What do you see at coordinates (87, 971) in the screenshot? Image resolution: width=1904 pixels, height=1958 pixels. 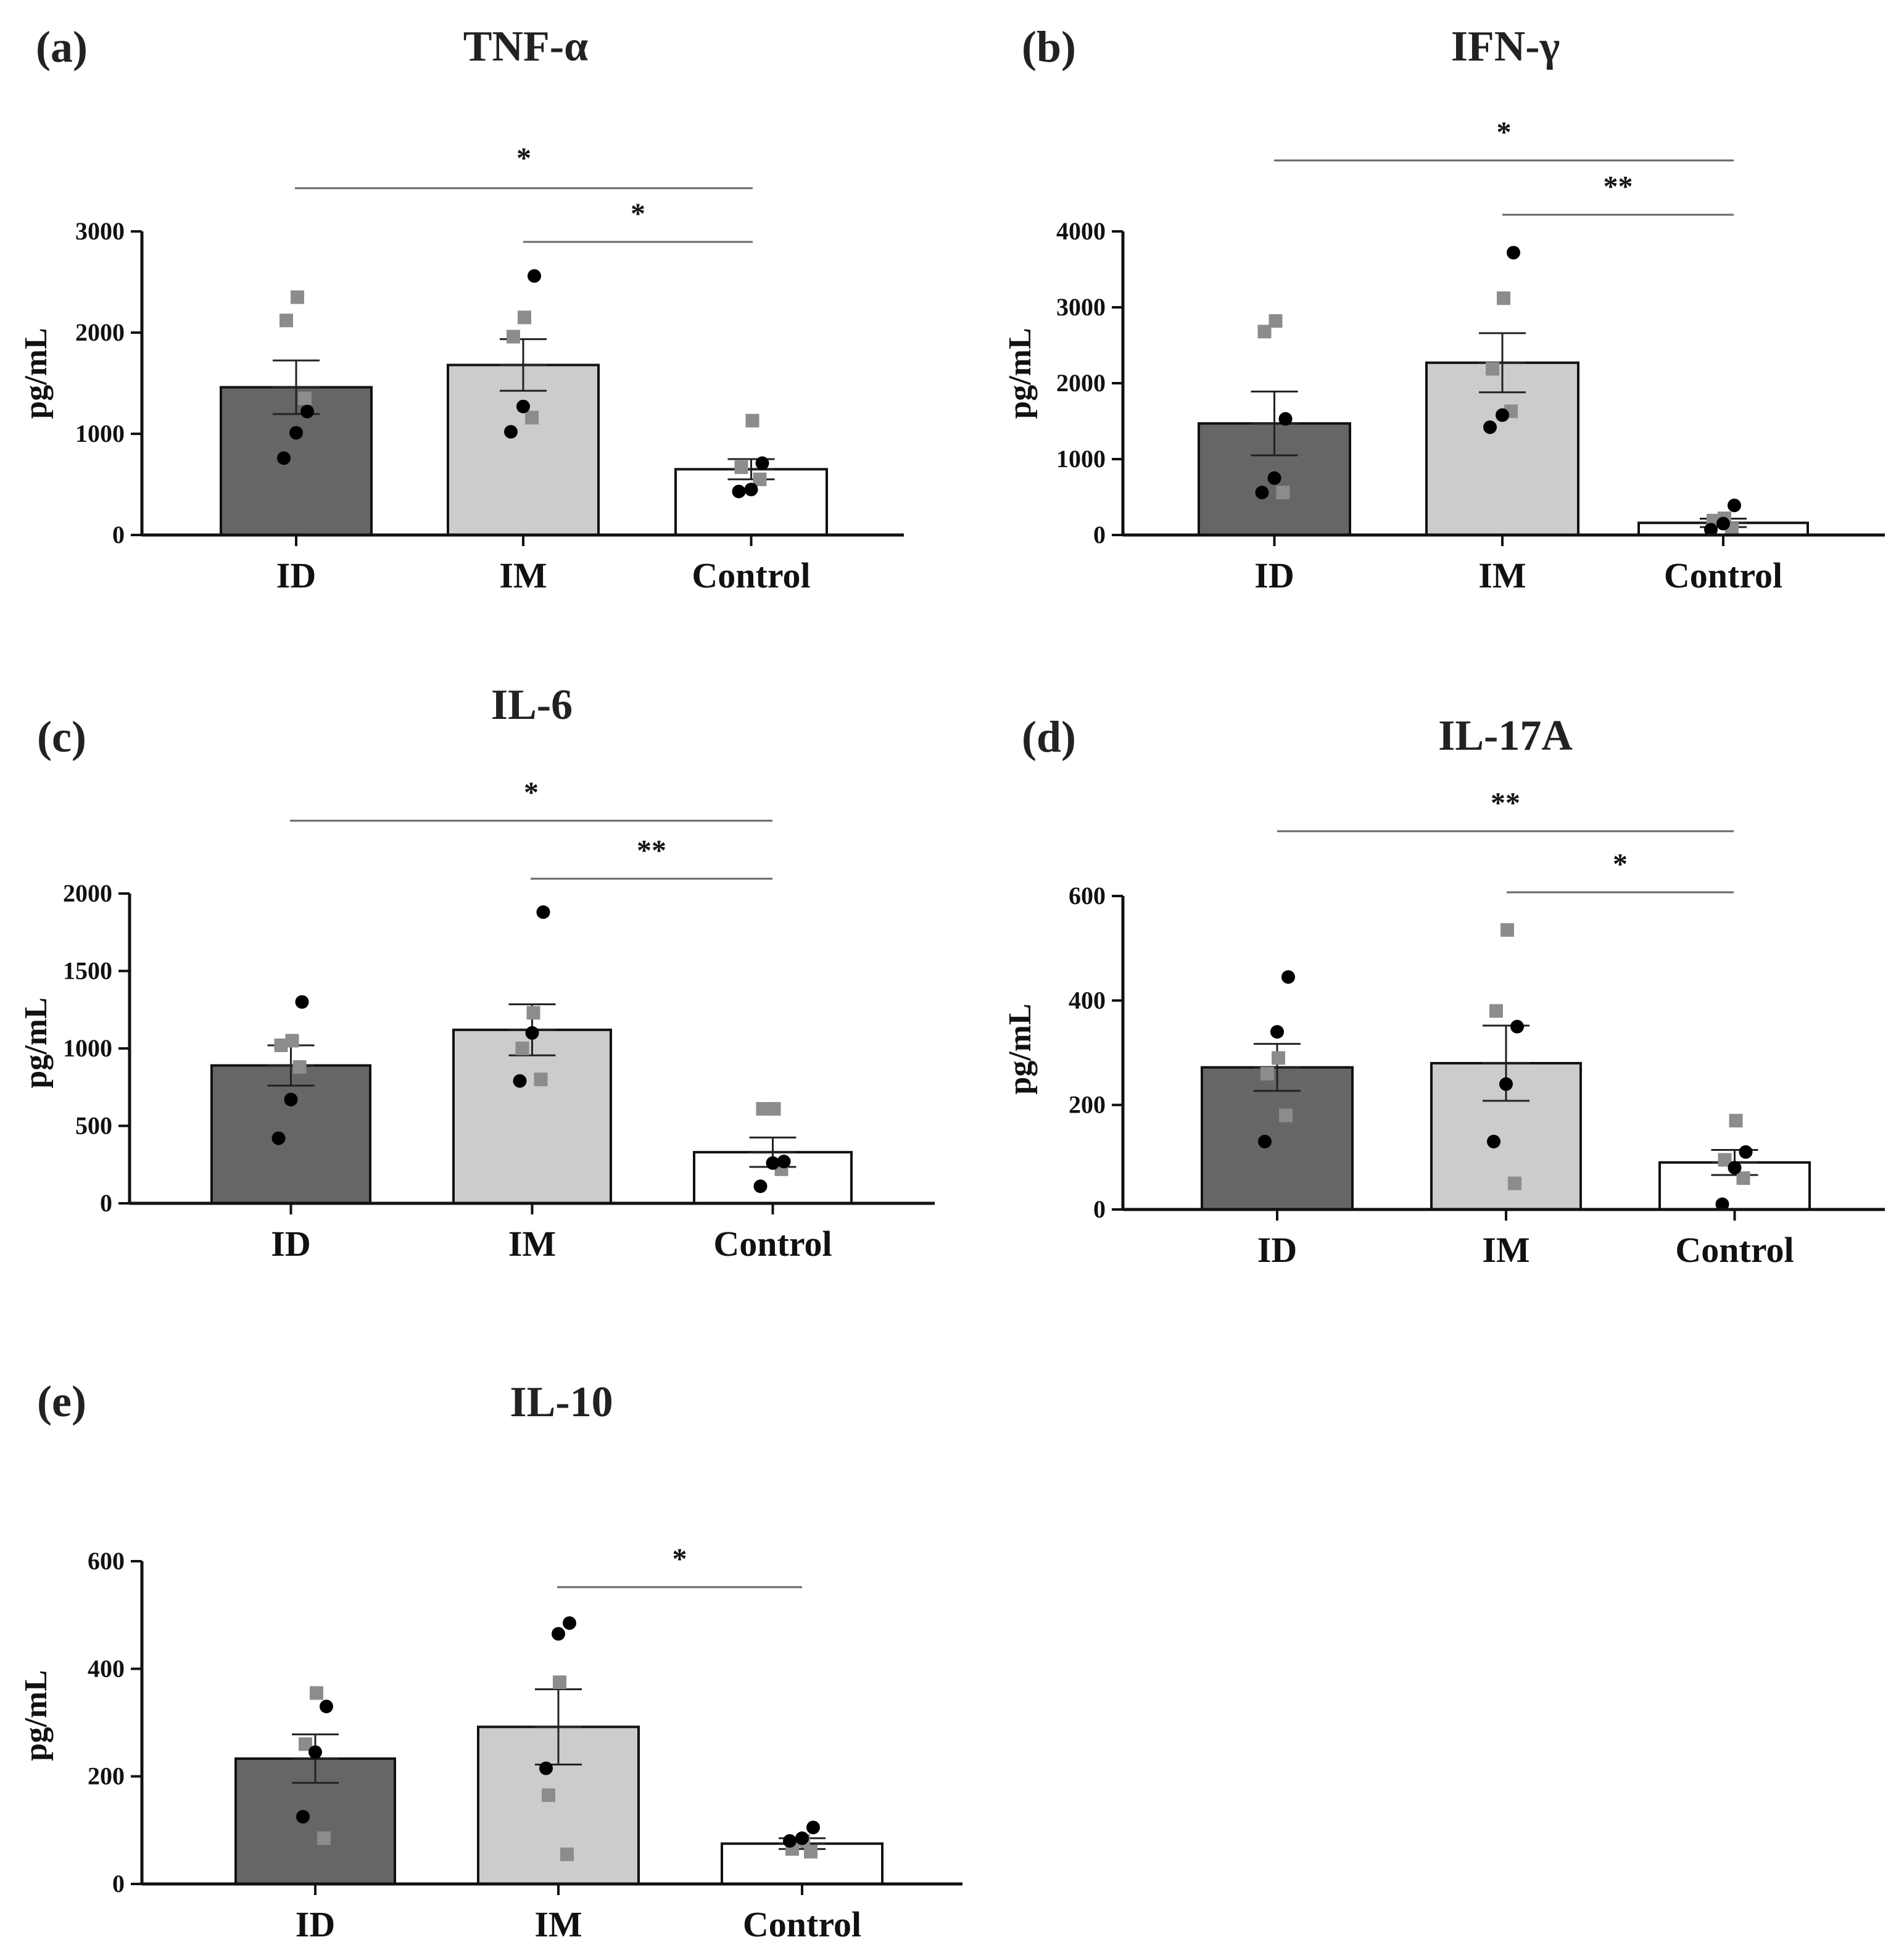 I see `y-tick-label: 1500` at bounding box center [87, 971].